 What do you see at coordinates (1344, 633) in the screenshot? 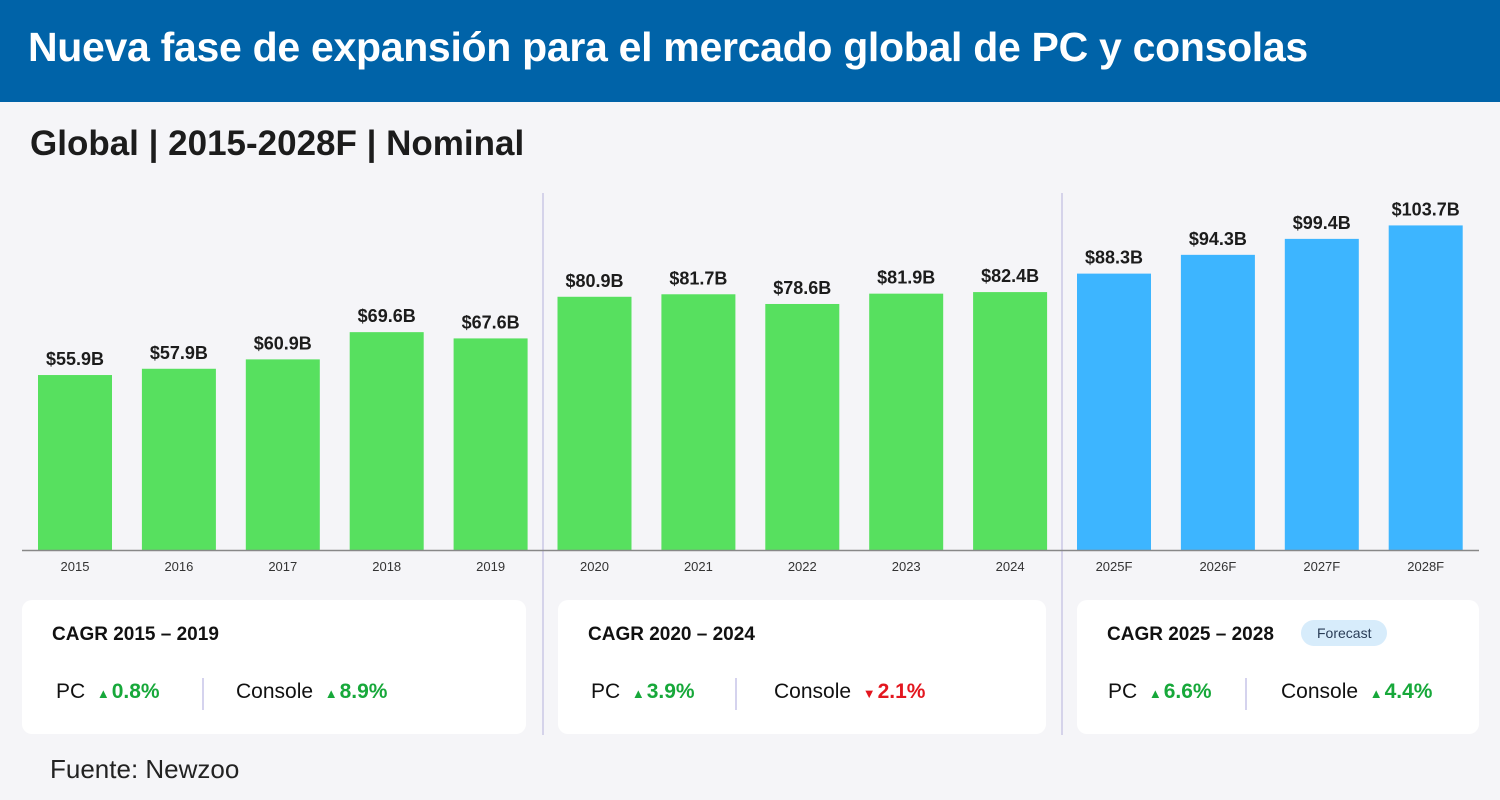
I see `forecast-badge: Forecast` at bounding box center [1344, 633].